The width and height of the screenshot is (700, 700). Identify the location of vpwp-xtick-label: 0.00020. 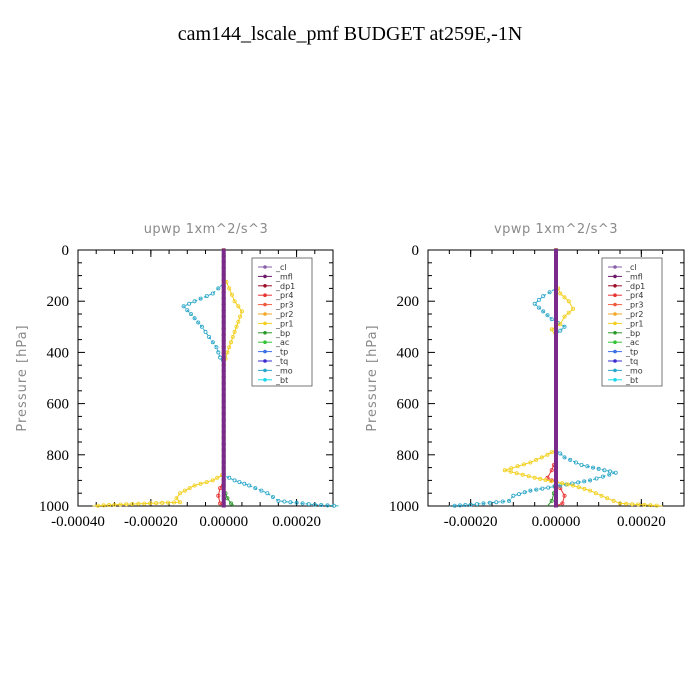
(641, 522).